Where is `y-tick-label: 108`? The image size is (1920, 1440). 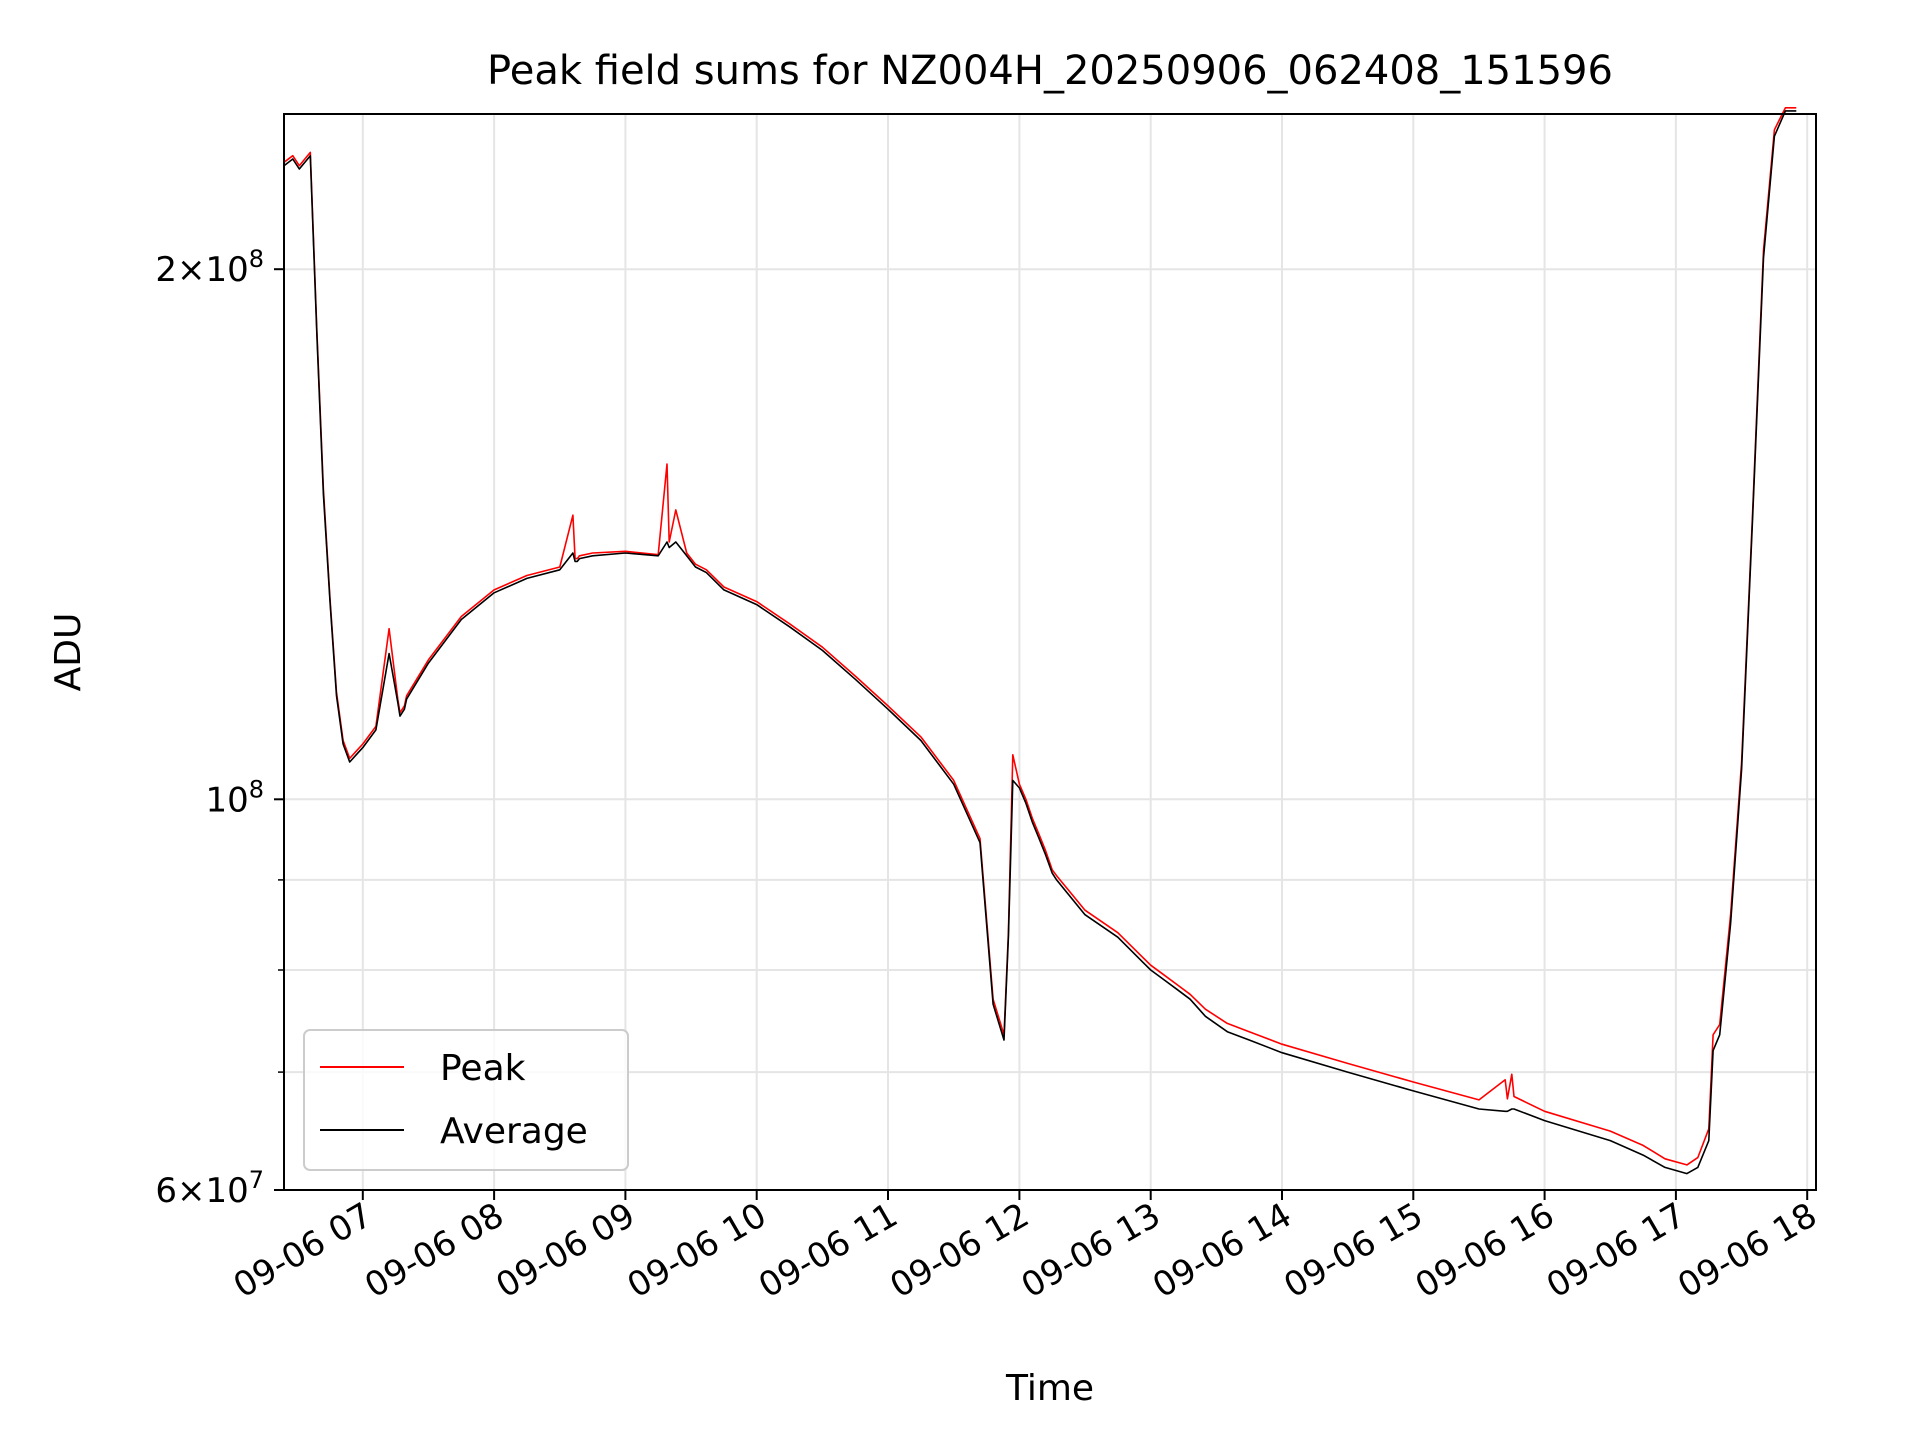
y-tick-label: 108 is located at coordinates (234, 797).